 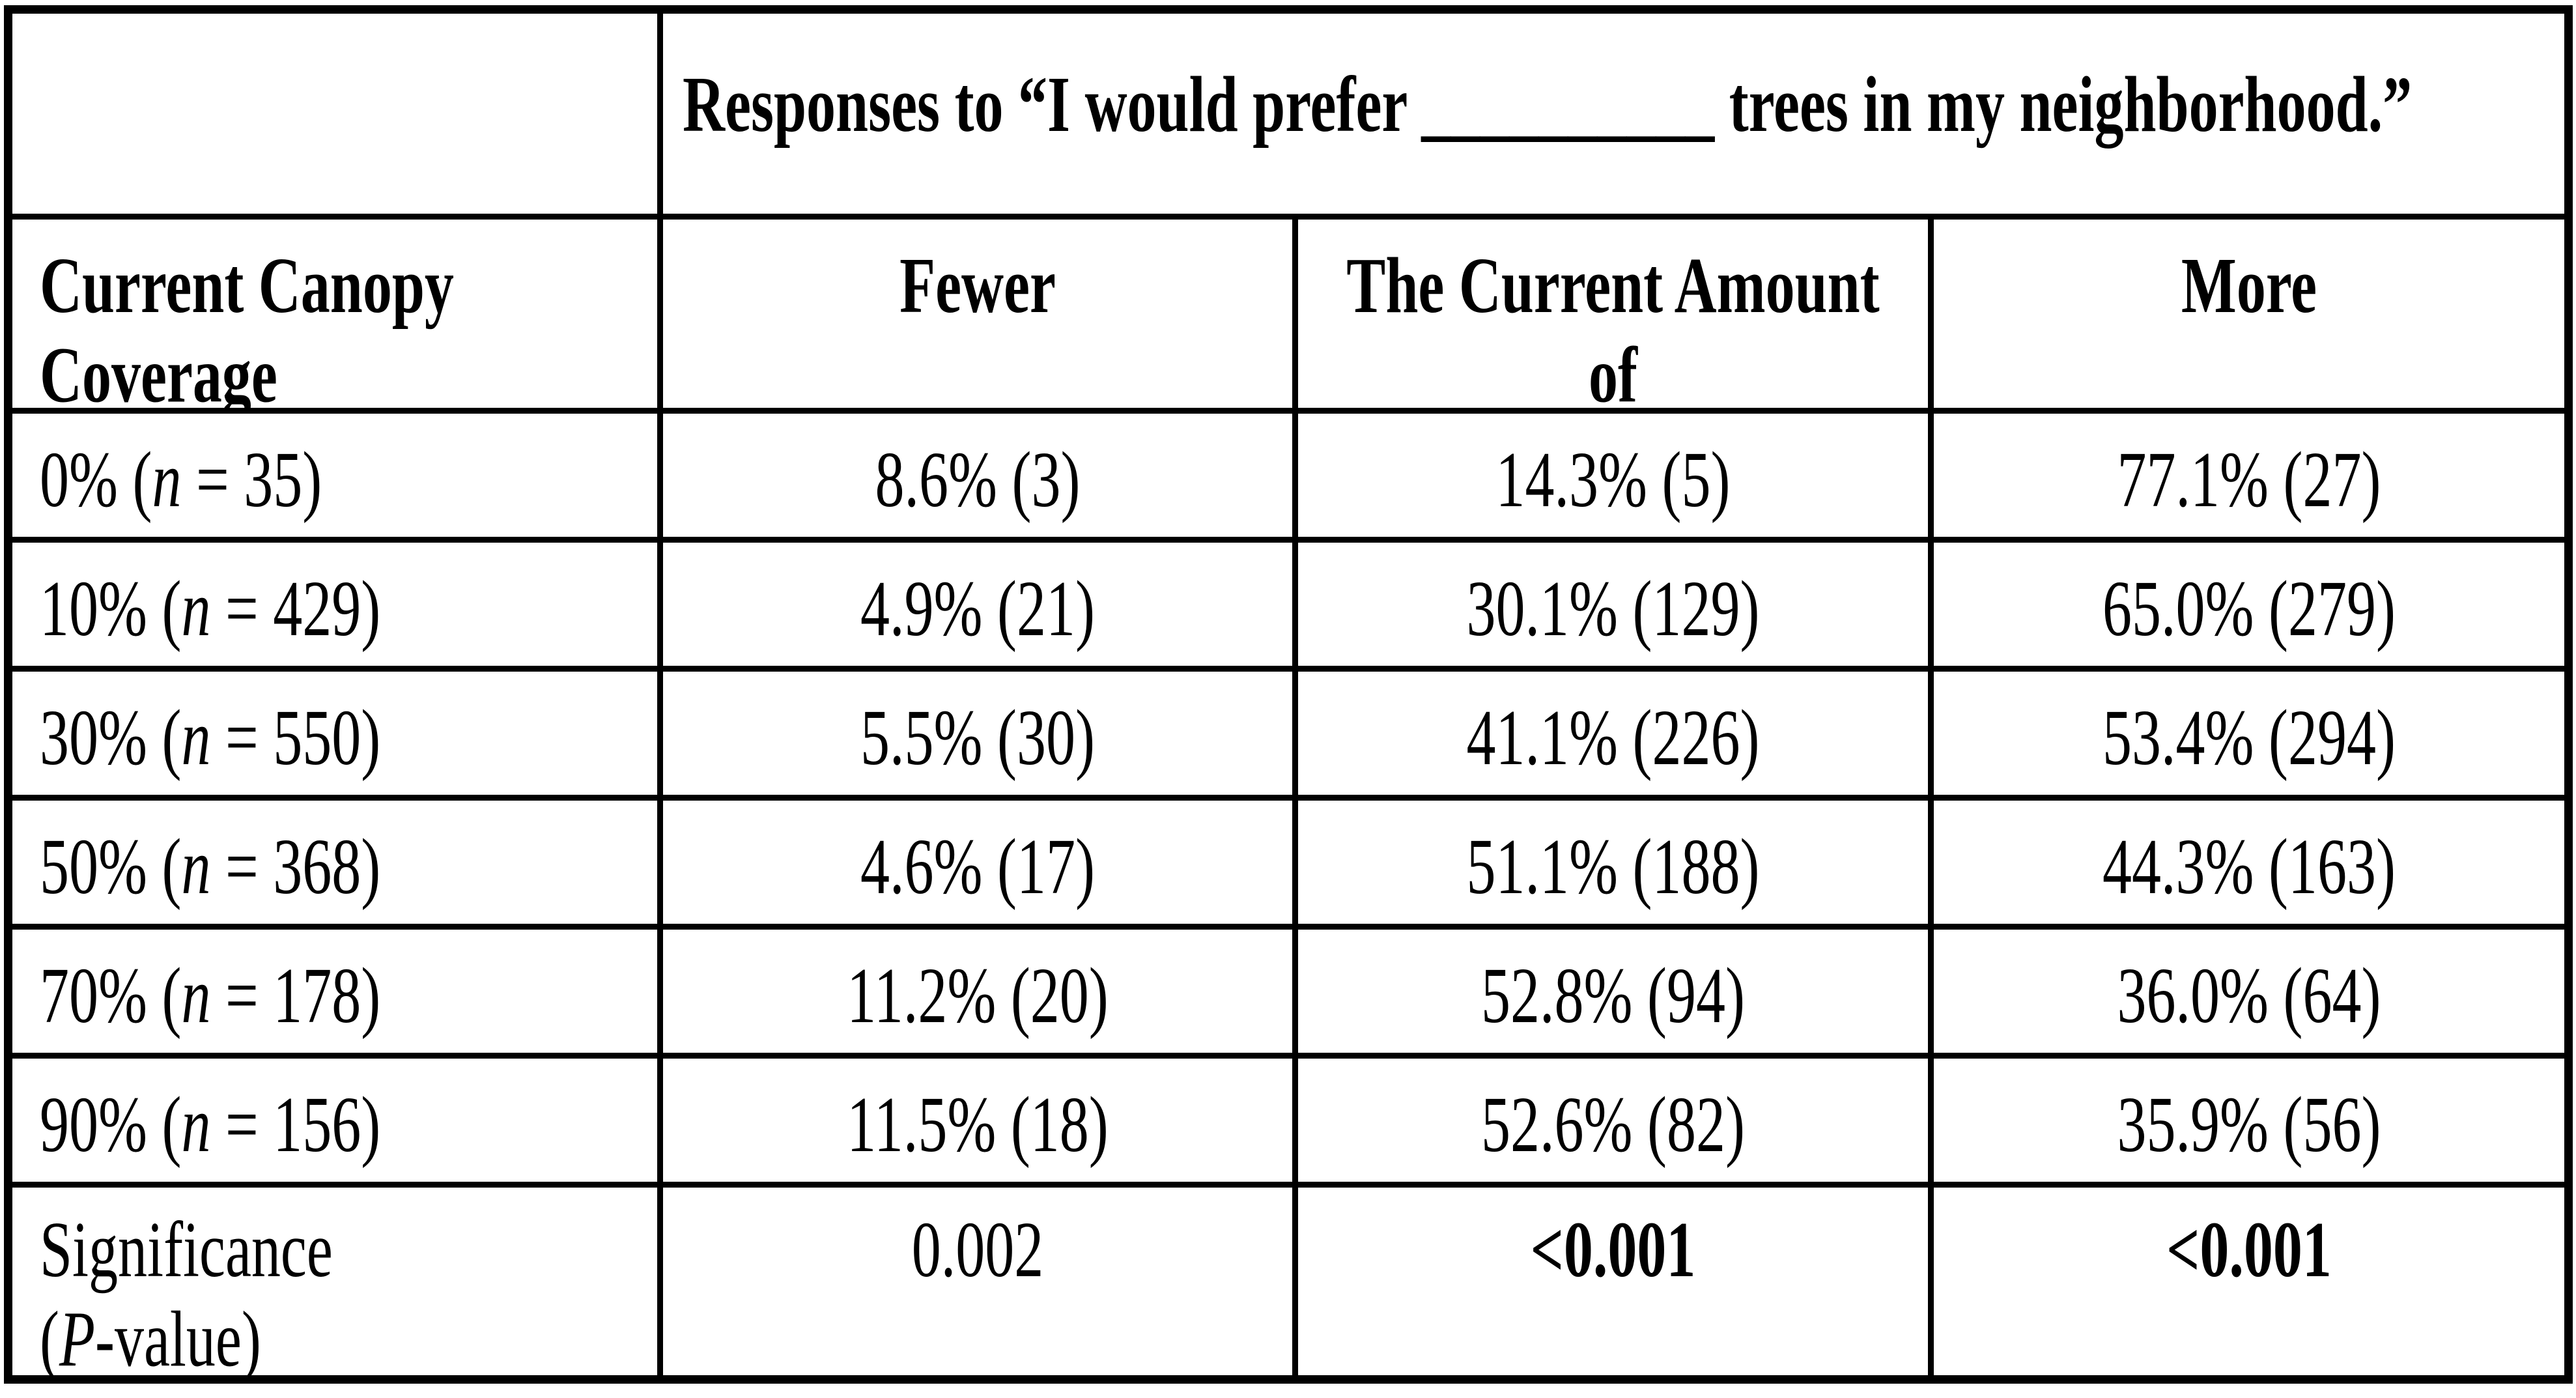 I want to click on data-cell-more: 53.4% (294), so click(x=2249, y=733).